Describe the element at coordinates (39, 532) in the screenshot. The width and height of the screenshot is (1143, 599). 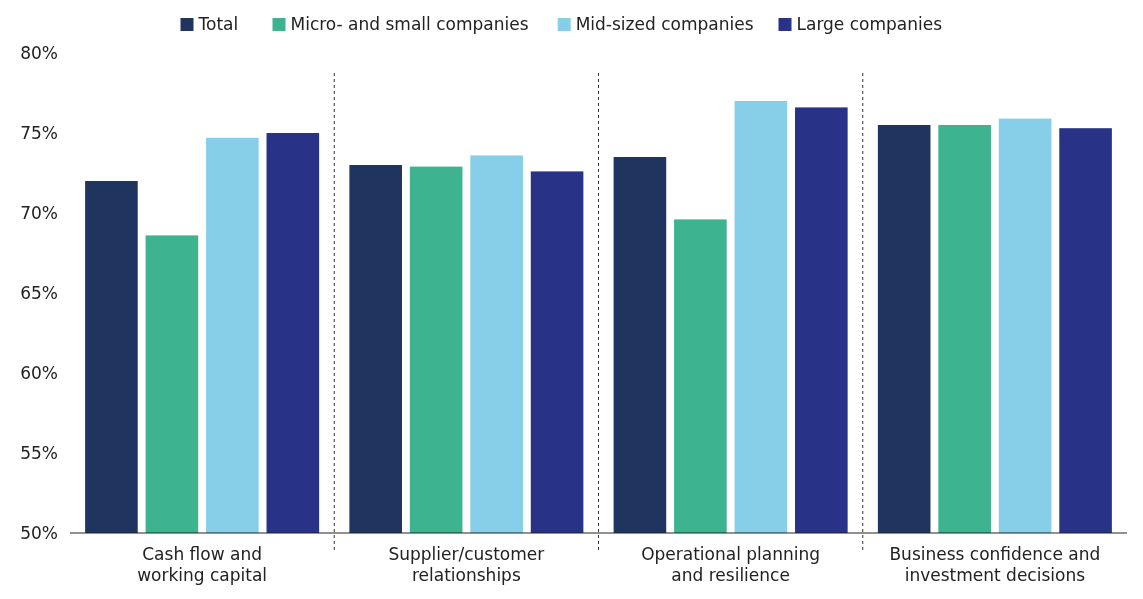
I see `y-tick-label: 50%` at that location.